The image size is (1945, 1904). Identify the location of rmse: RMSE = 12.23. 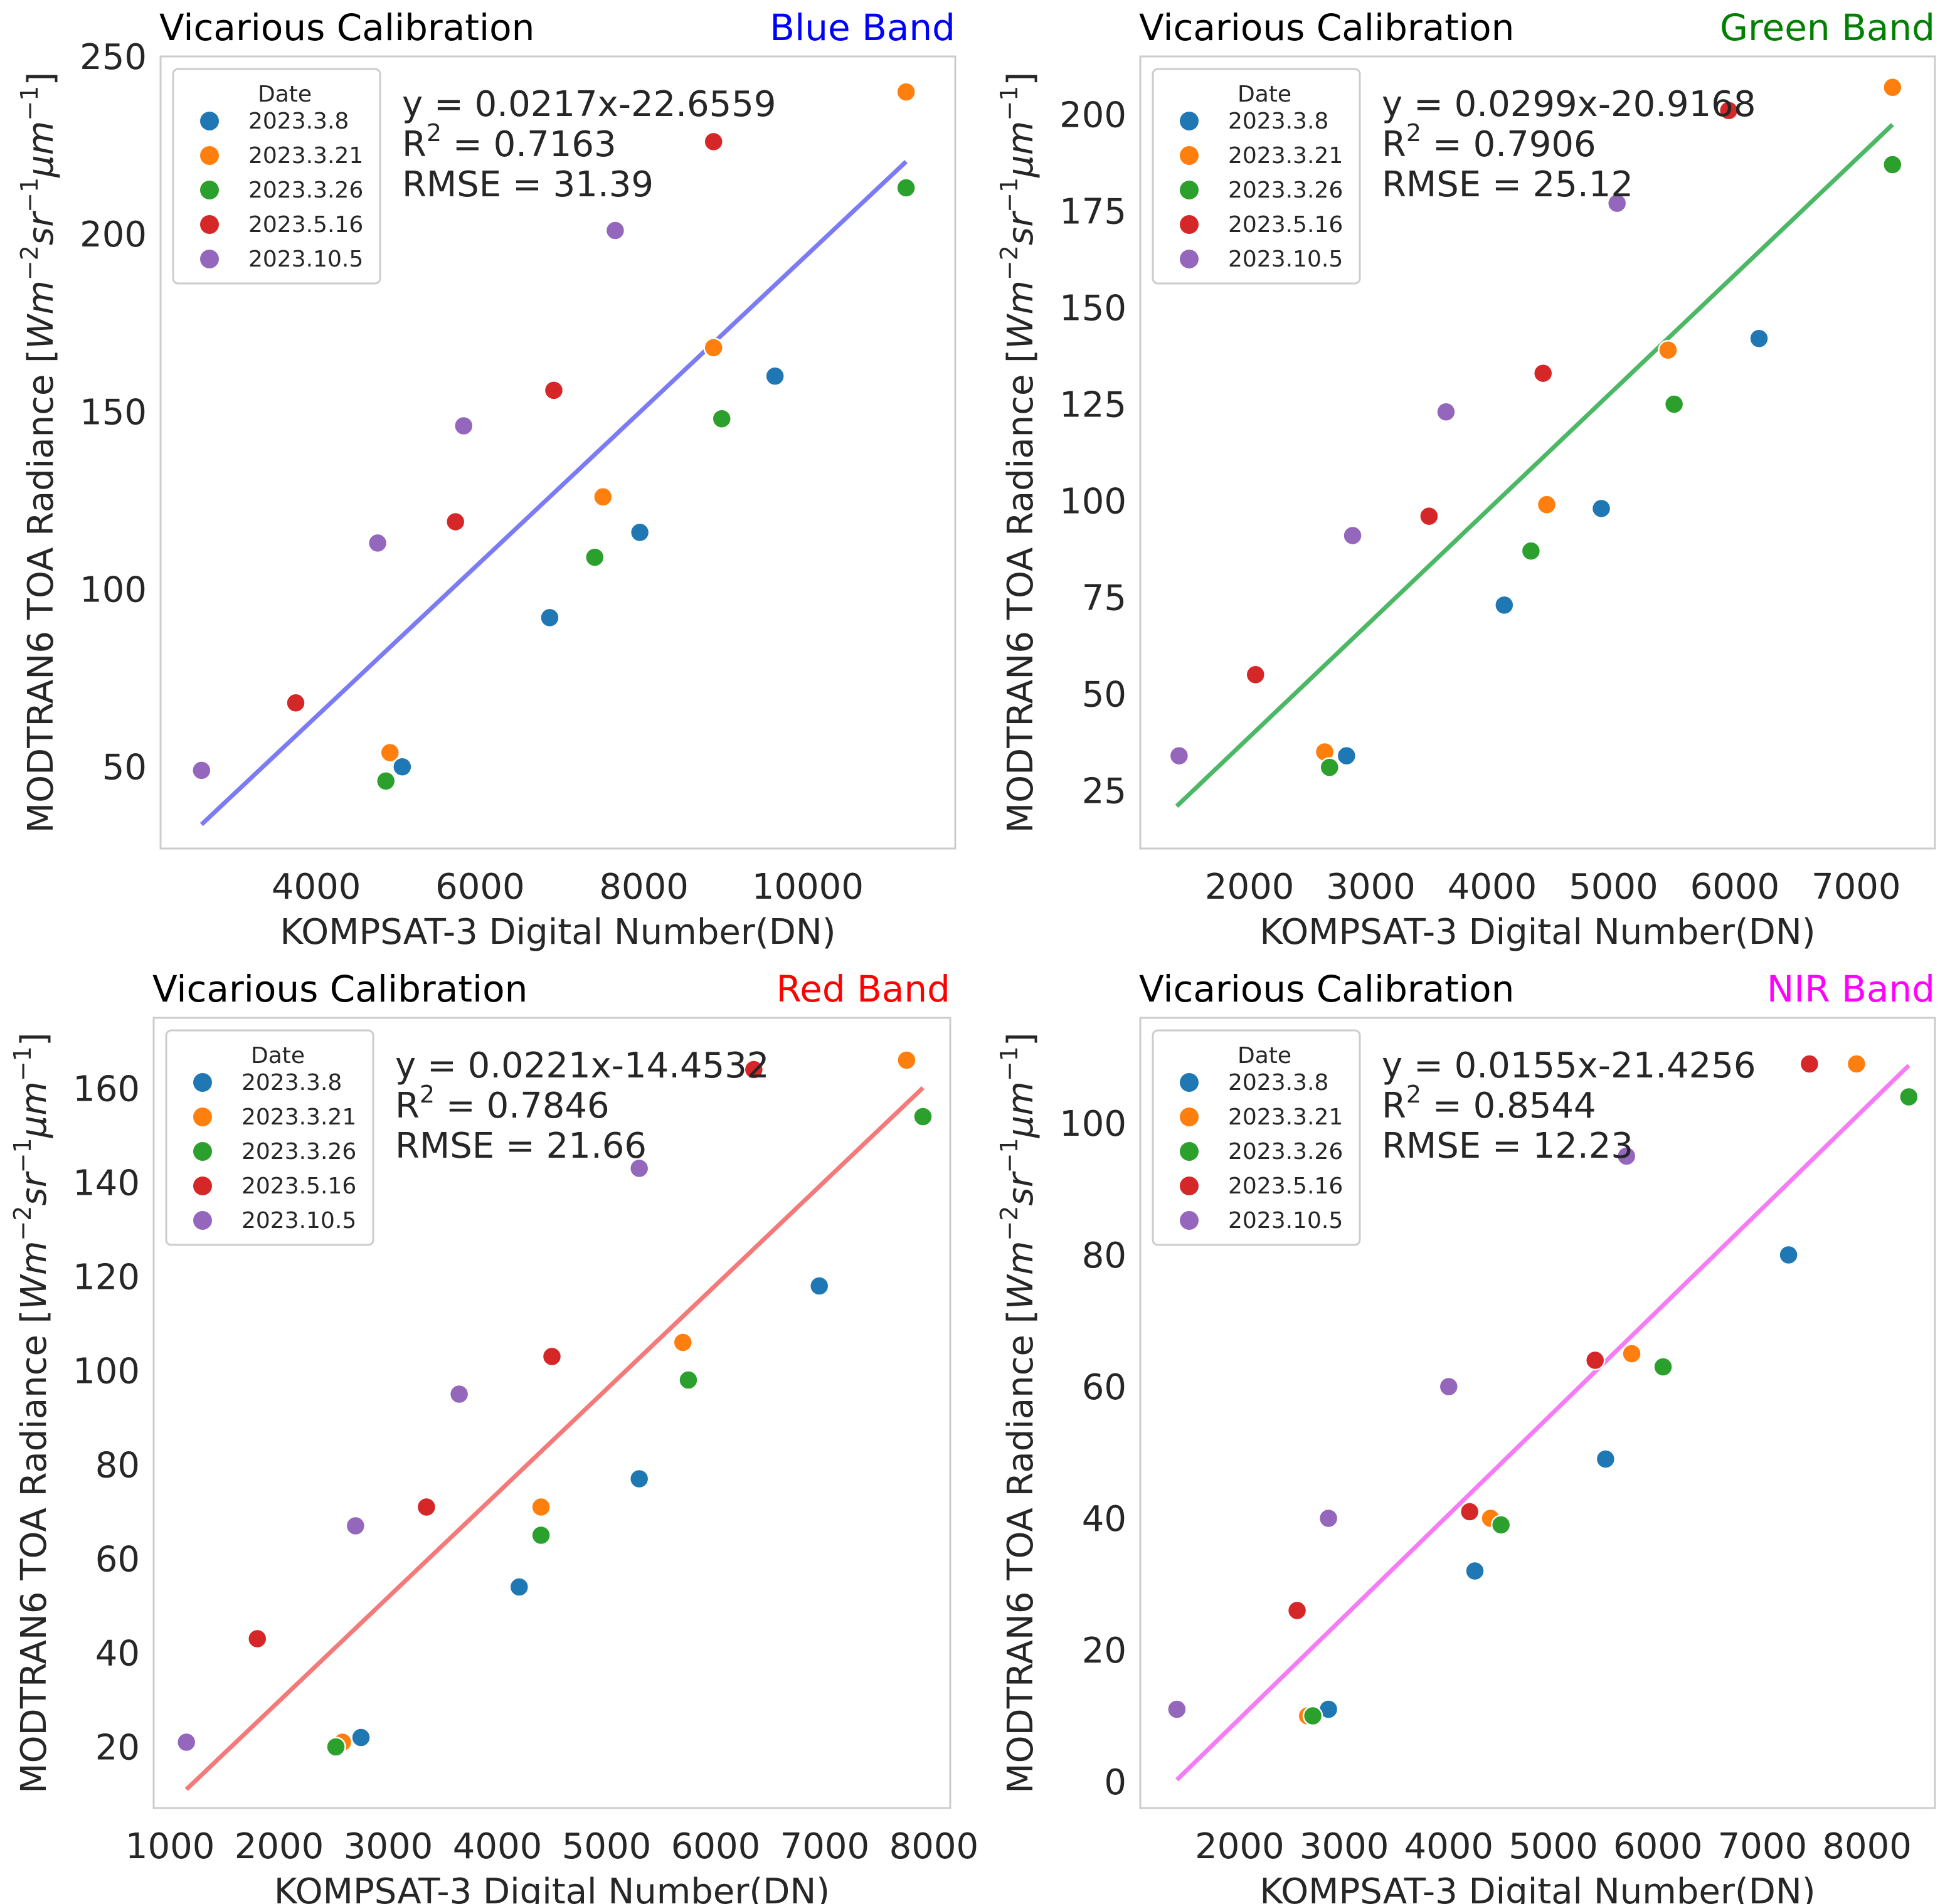
(1507, 1146).